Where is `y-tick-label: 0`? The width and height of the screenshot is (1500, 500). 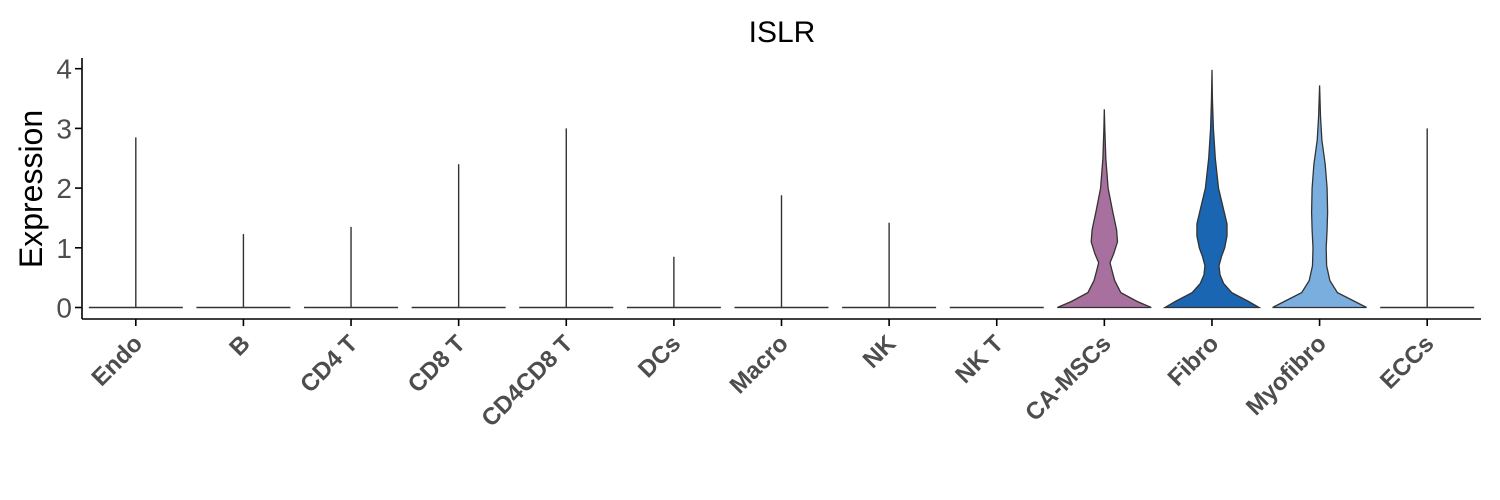 y-tick-label: 0 is located at coordinates (64, 308).